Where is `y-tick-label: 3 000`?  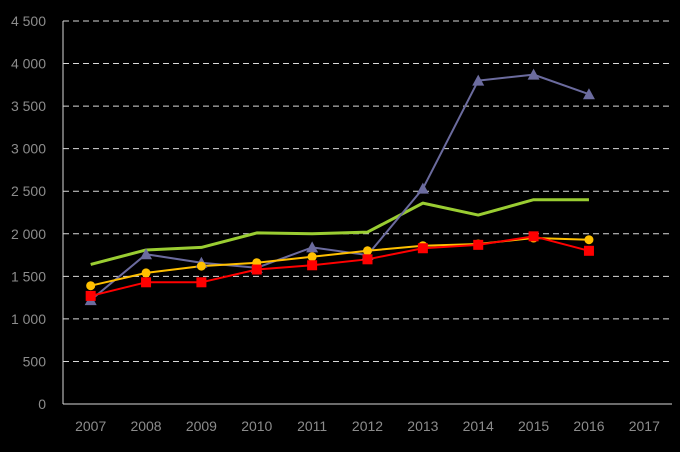 y-tick-label: 3 000 is located at coordinates (28, 149).